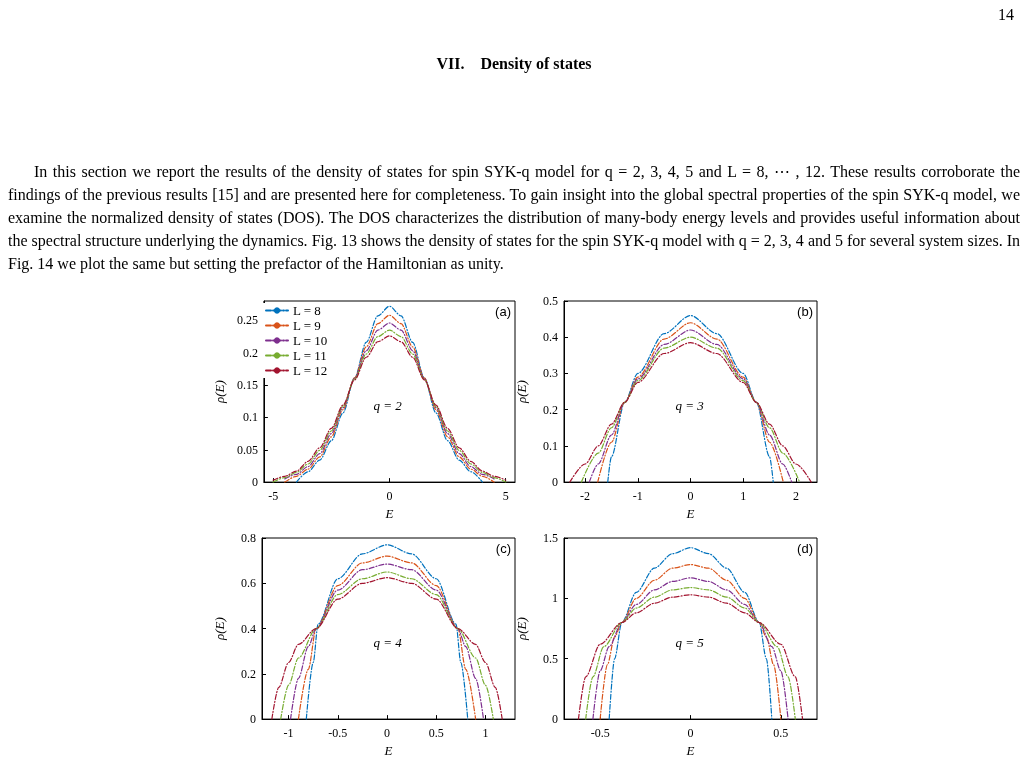  I want to click on legend-label: L = 10, so click(310, 340).